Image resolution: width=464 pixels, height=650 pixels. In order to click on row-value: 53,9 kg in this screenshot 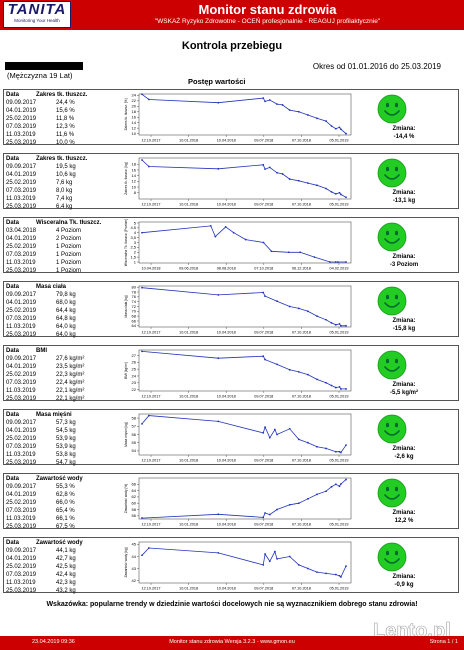, I will do `click(66, 447)`.